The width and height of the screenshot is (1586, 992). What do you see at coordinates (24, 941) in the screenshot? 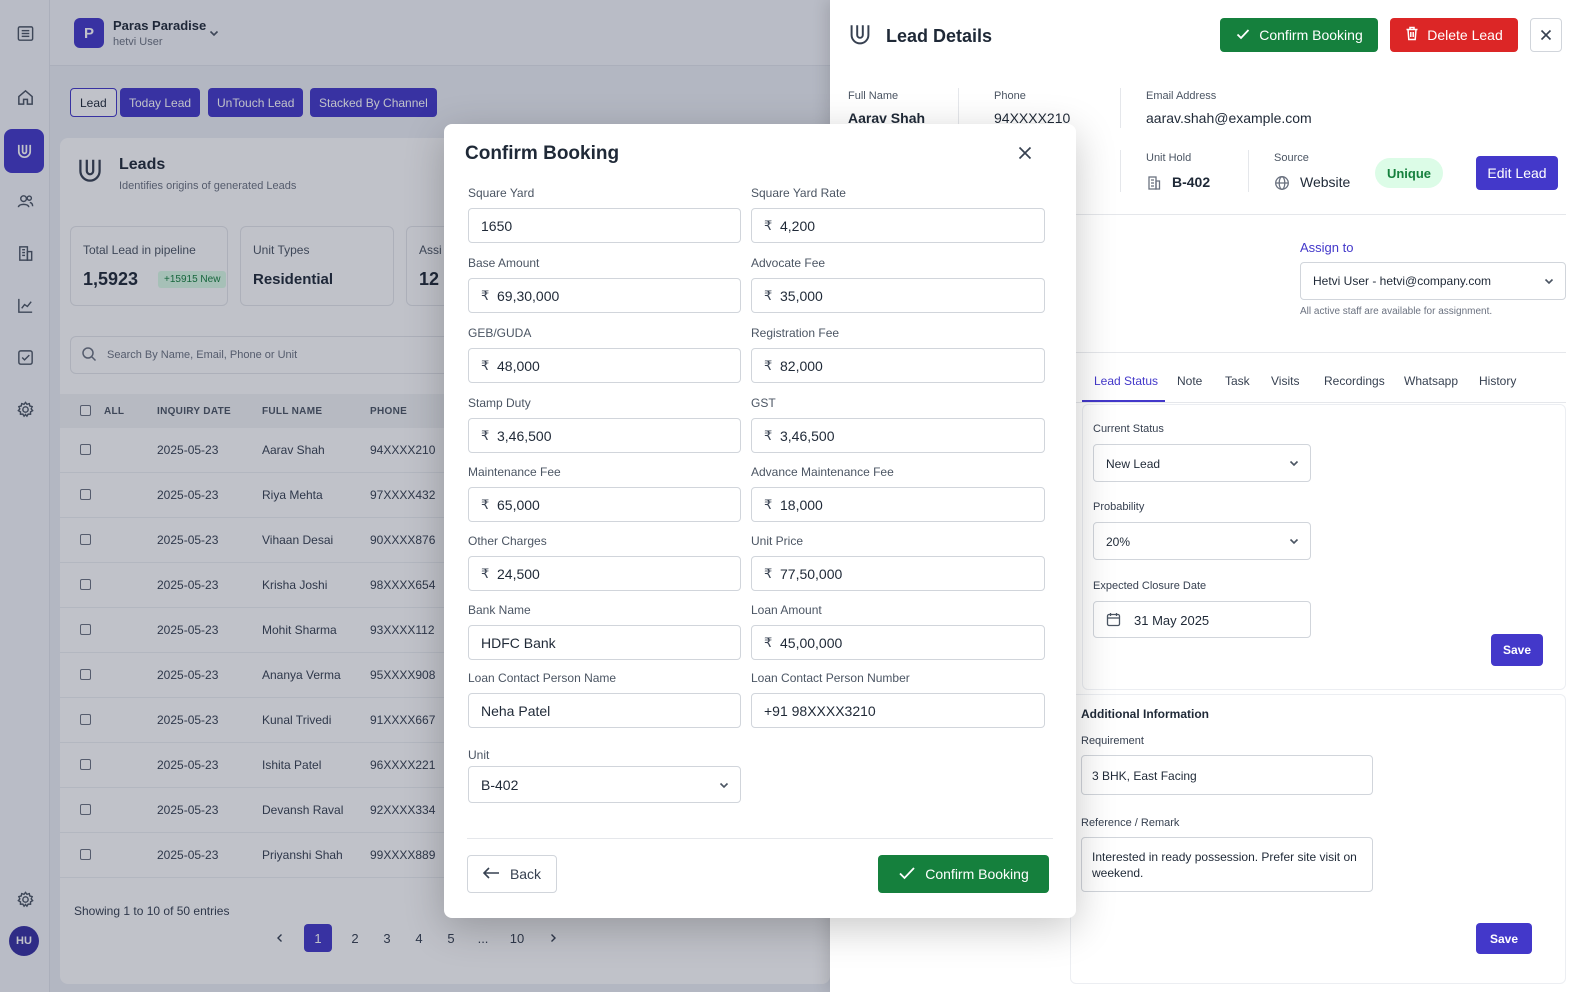
I see `user-avatar: HU` at bounding box center [24, 941].